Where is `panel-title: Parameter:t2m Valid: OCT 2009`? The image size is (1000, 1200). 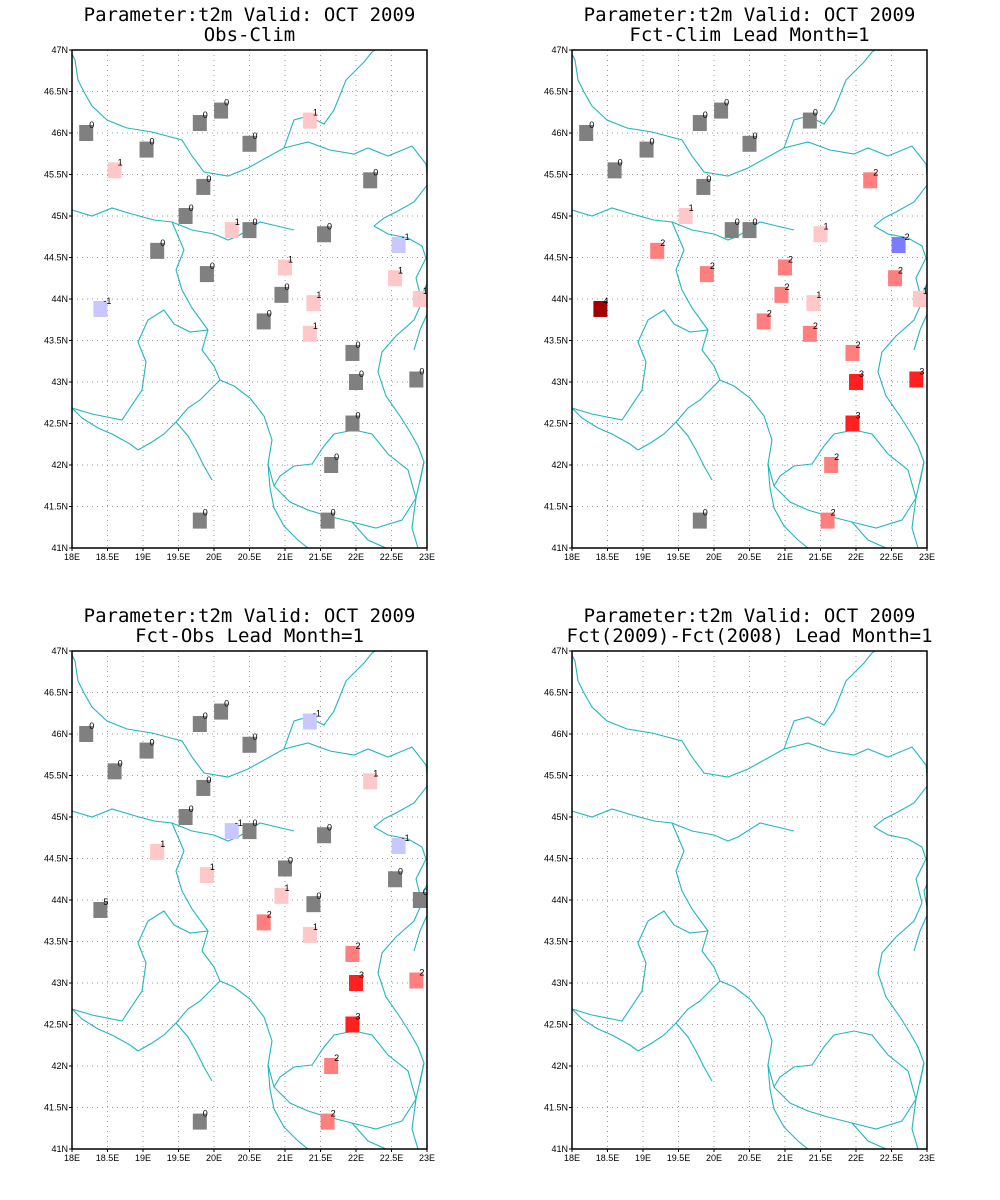 panel-title: Parameter:t2m Valid: OCT 2009 is located at coordinates (250, 616).